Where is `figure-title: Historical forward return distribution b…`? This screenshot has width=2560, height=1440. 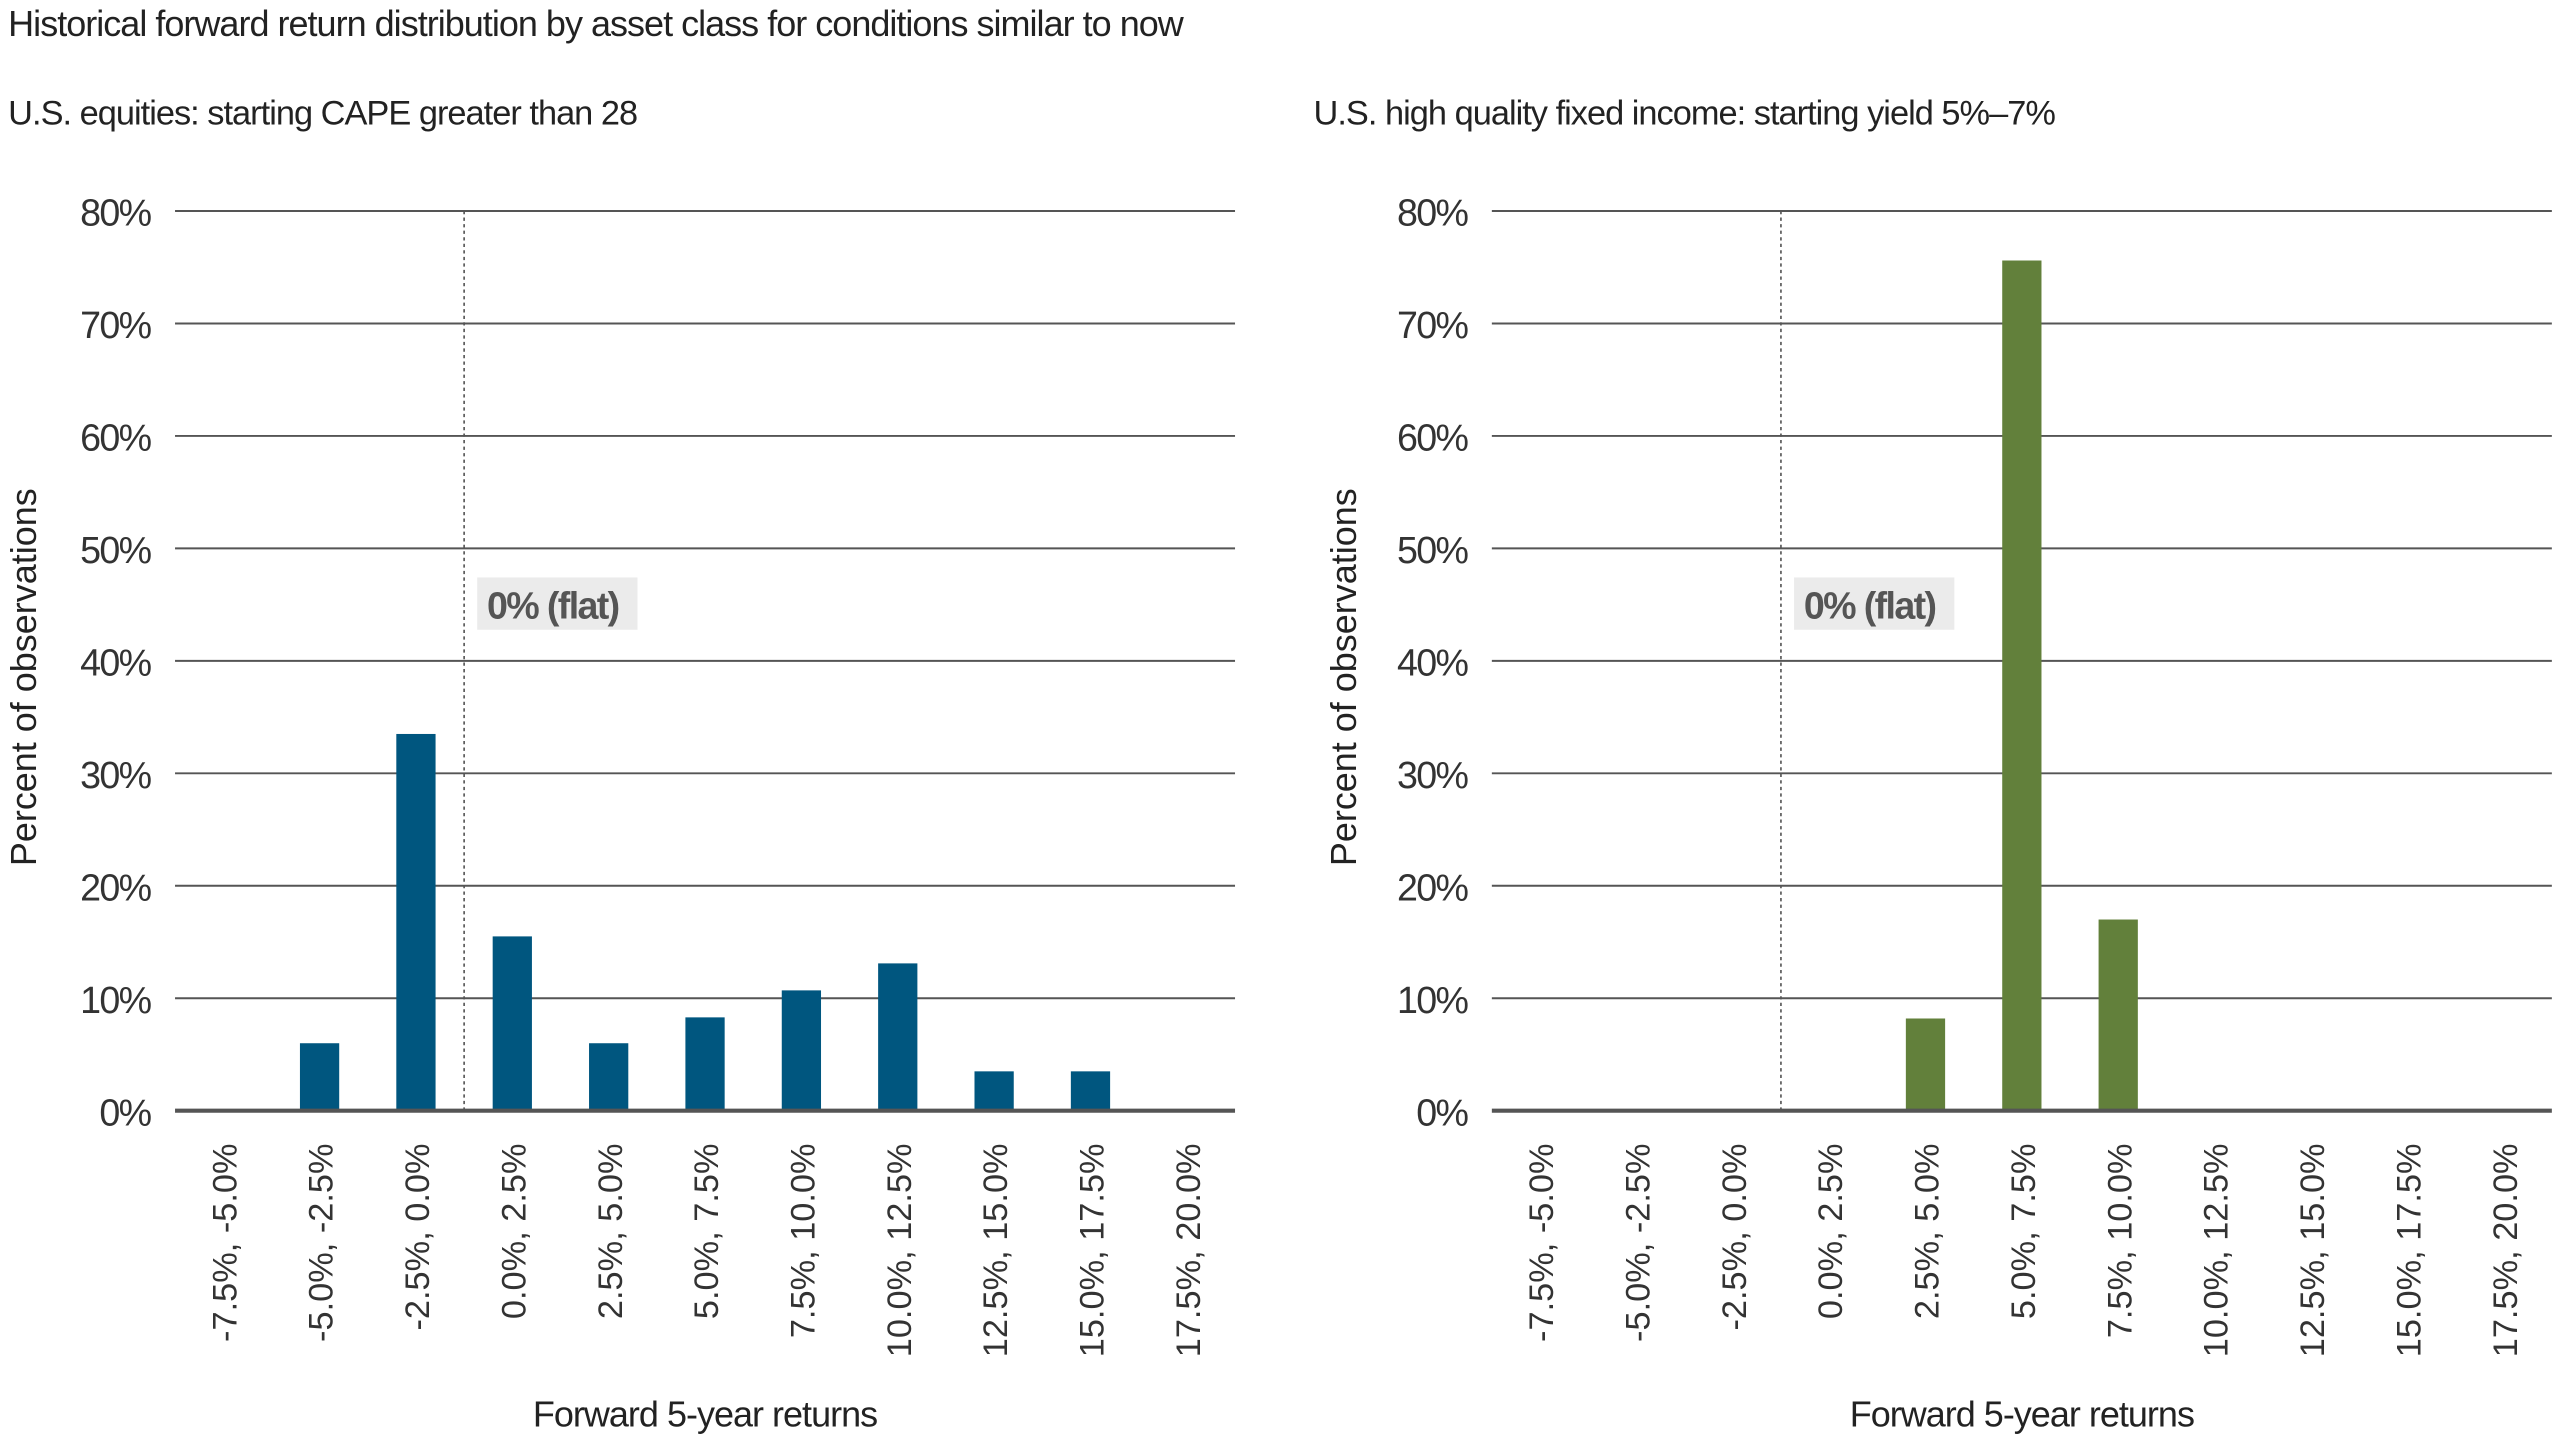 figure-title: Historical forward return distribution b… is located at coordinates (596, 24).